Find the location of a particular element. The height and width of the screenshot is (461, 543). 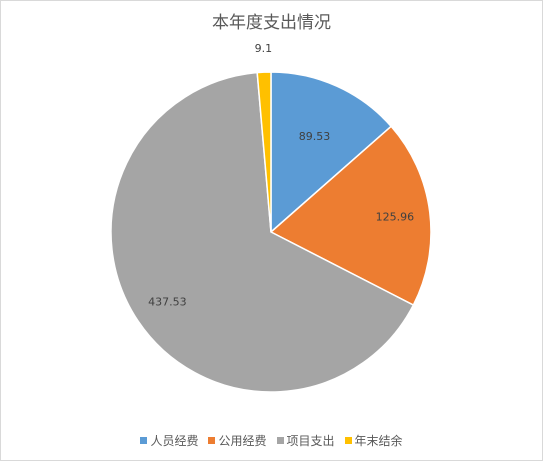

legend-item-0: 人员经费 is located at coordinates (169, 440).